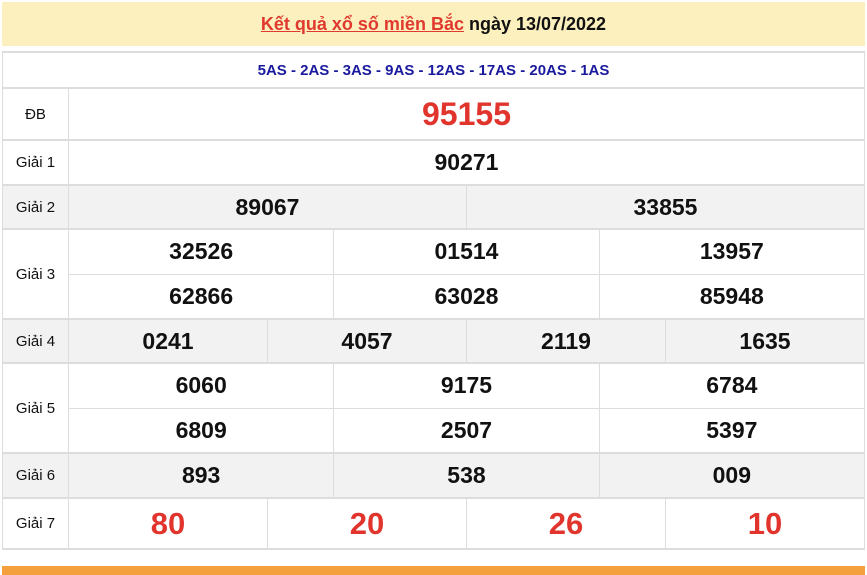 This screenshot has height=575, width=867. What do you see at coordinates (36, 207) in the screenshot?
I see `prize-label: Giải 2` at bounding box center [36, 207].